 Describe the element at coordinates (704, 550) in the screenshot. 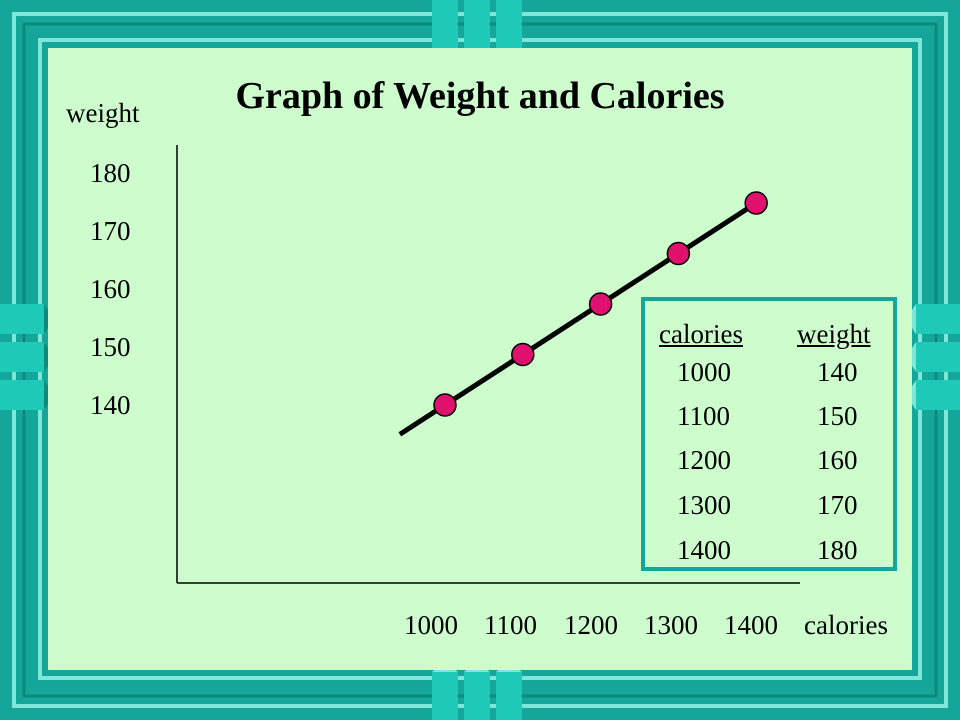

I see `table-cell: 1400` at that location.